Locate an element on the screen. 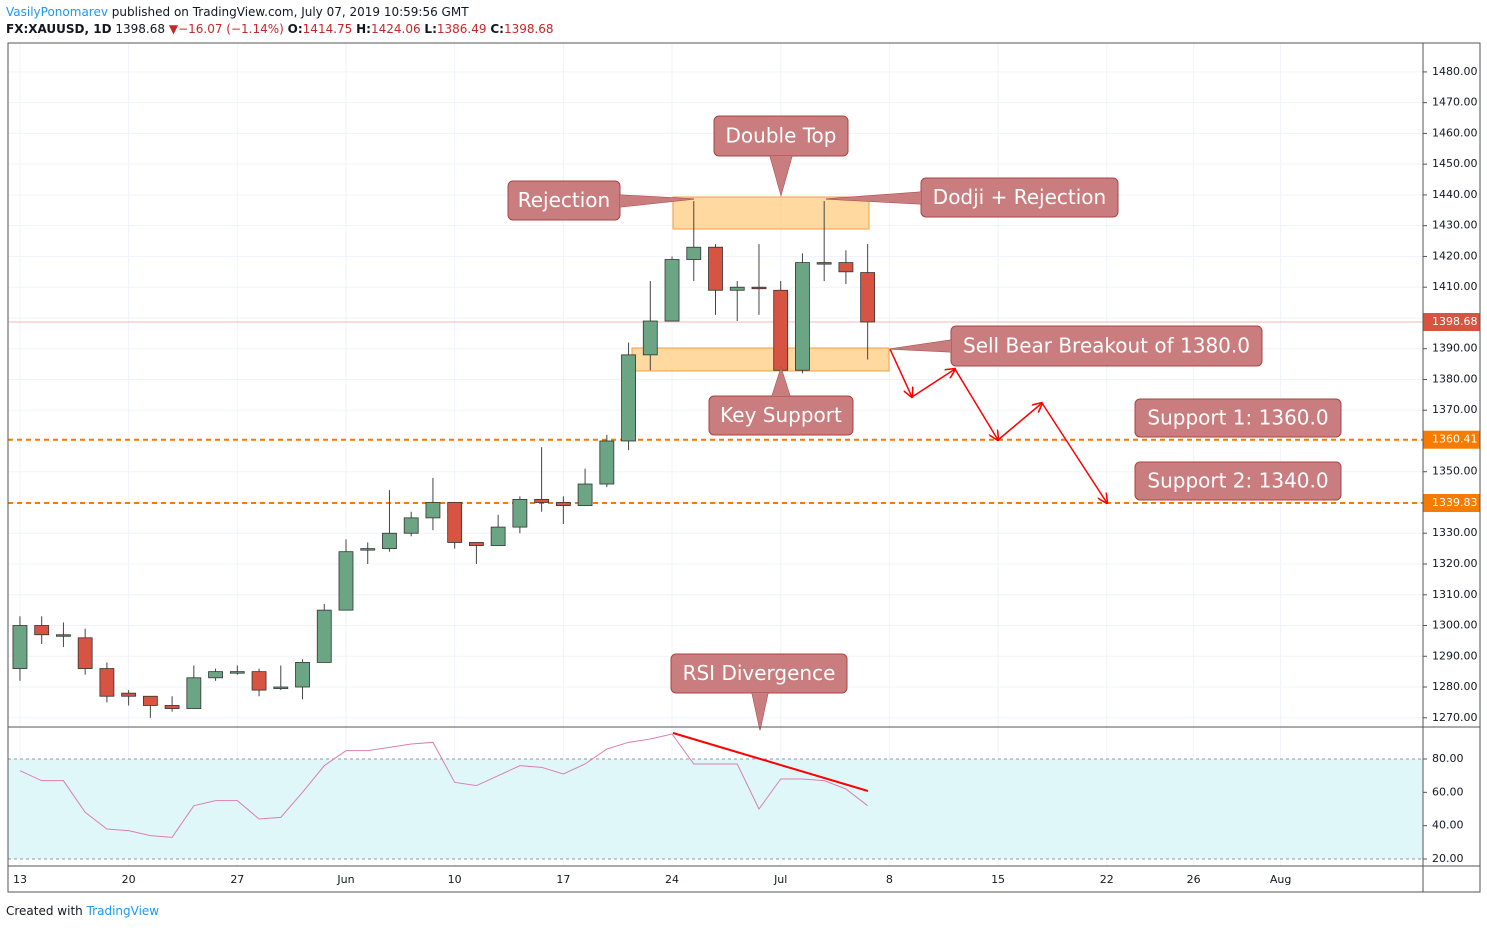 This screenshot has width=1487, height=930. callout-text: Key Support is located at coordinates (781, 415).